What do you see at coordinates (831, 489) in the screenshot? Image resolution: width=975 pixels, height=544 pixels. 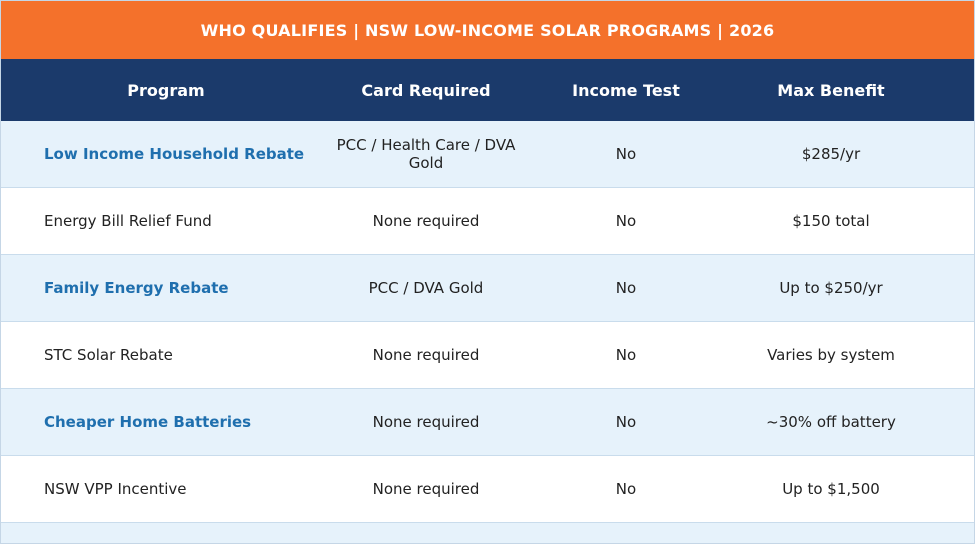 I see `table-cell: Up to $1,500` at bounding box center [831, 489].